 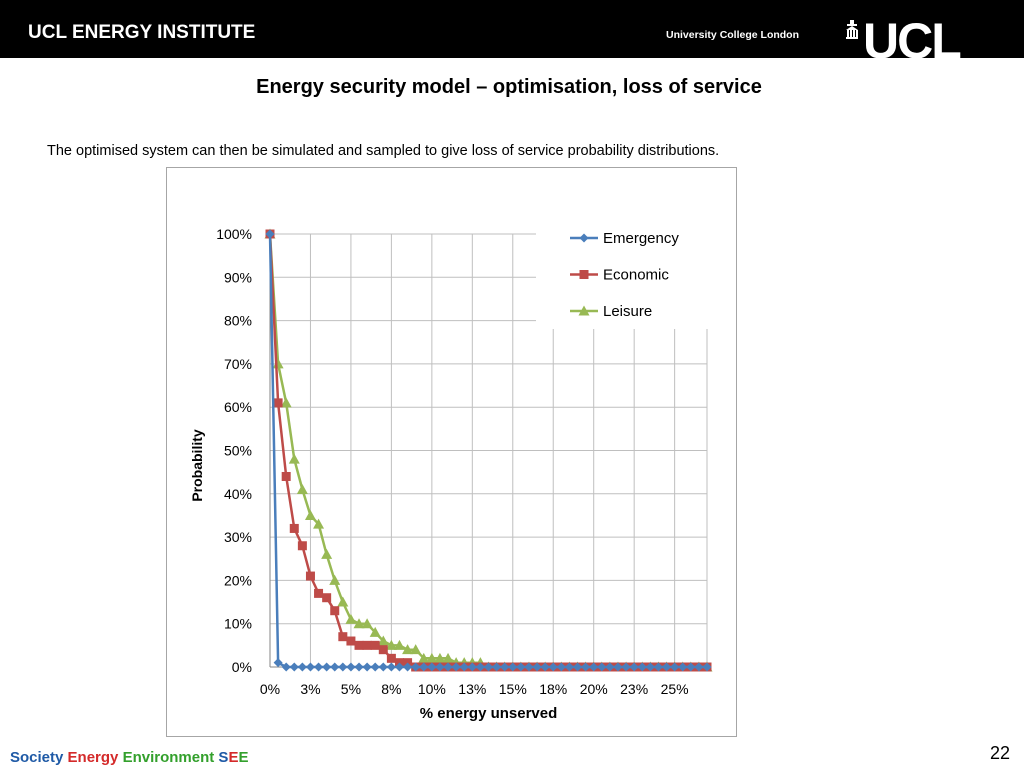 What do you see at coordinates (432, 689) in the screenshot?
I see `x-tick-label: 10%` at bounding box center [432, 689].